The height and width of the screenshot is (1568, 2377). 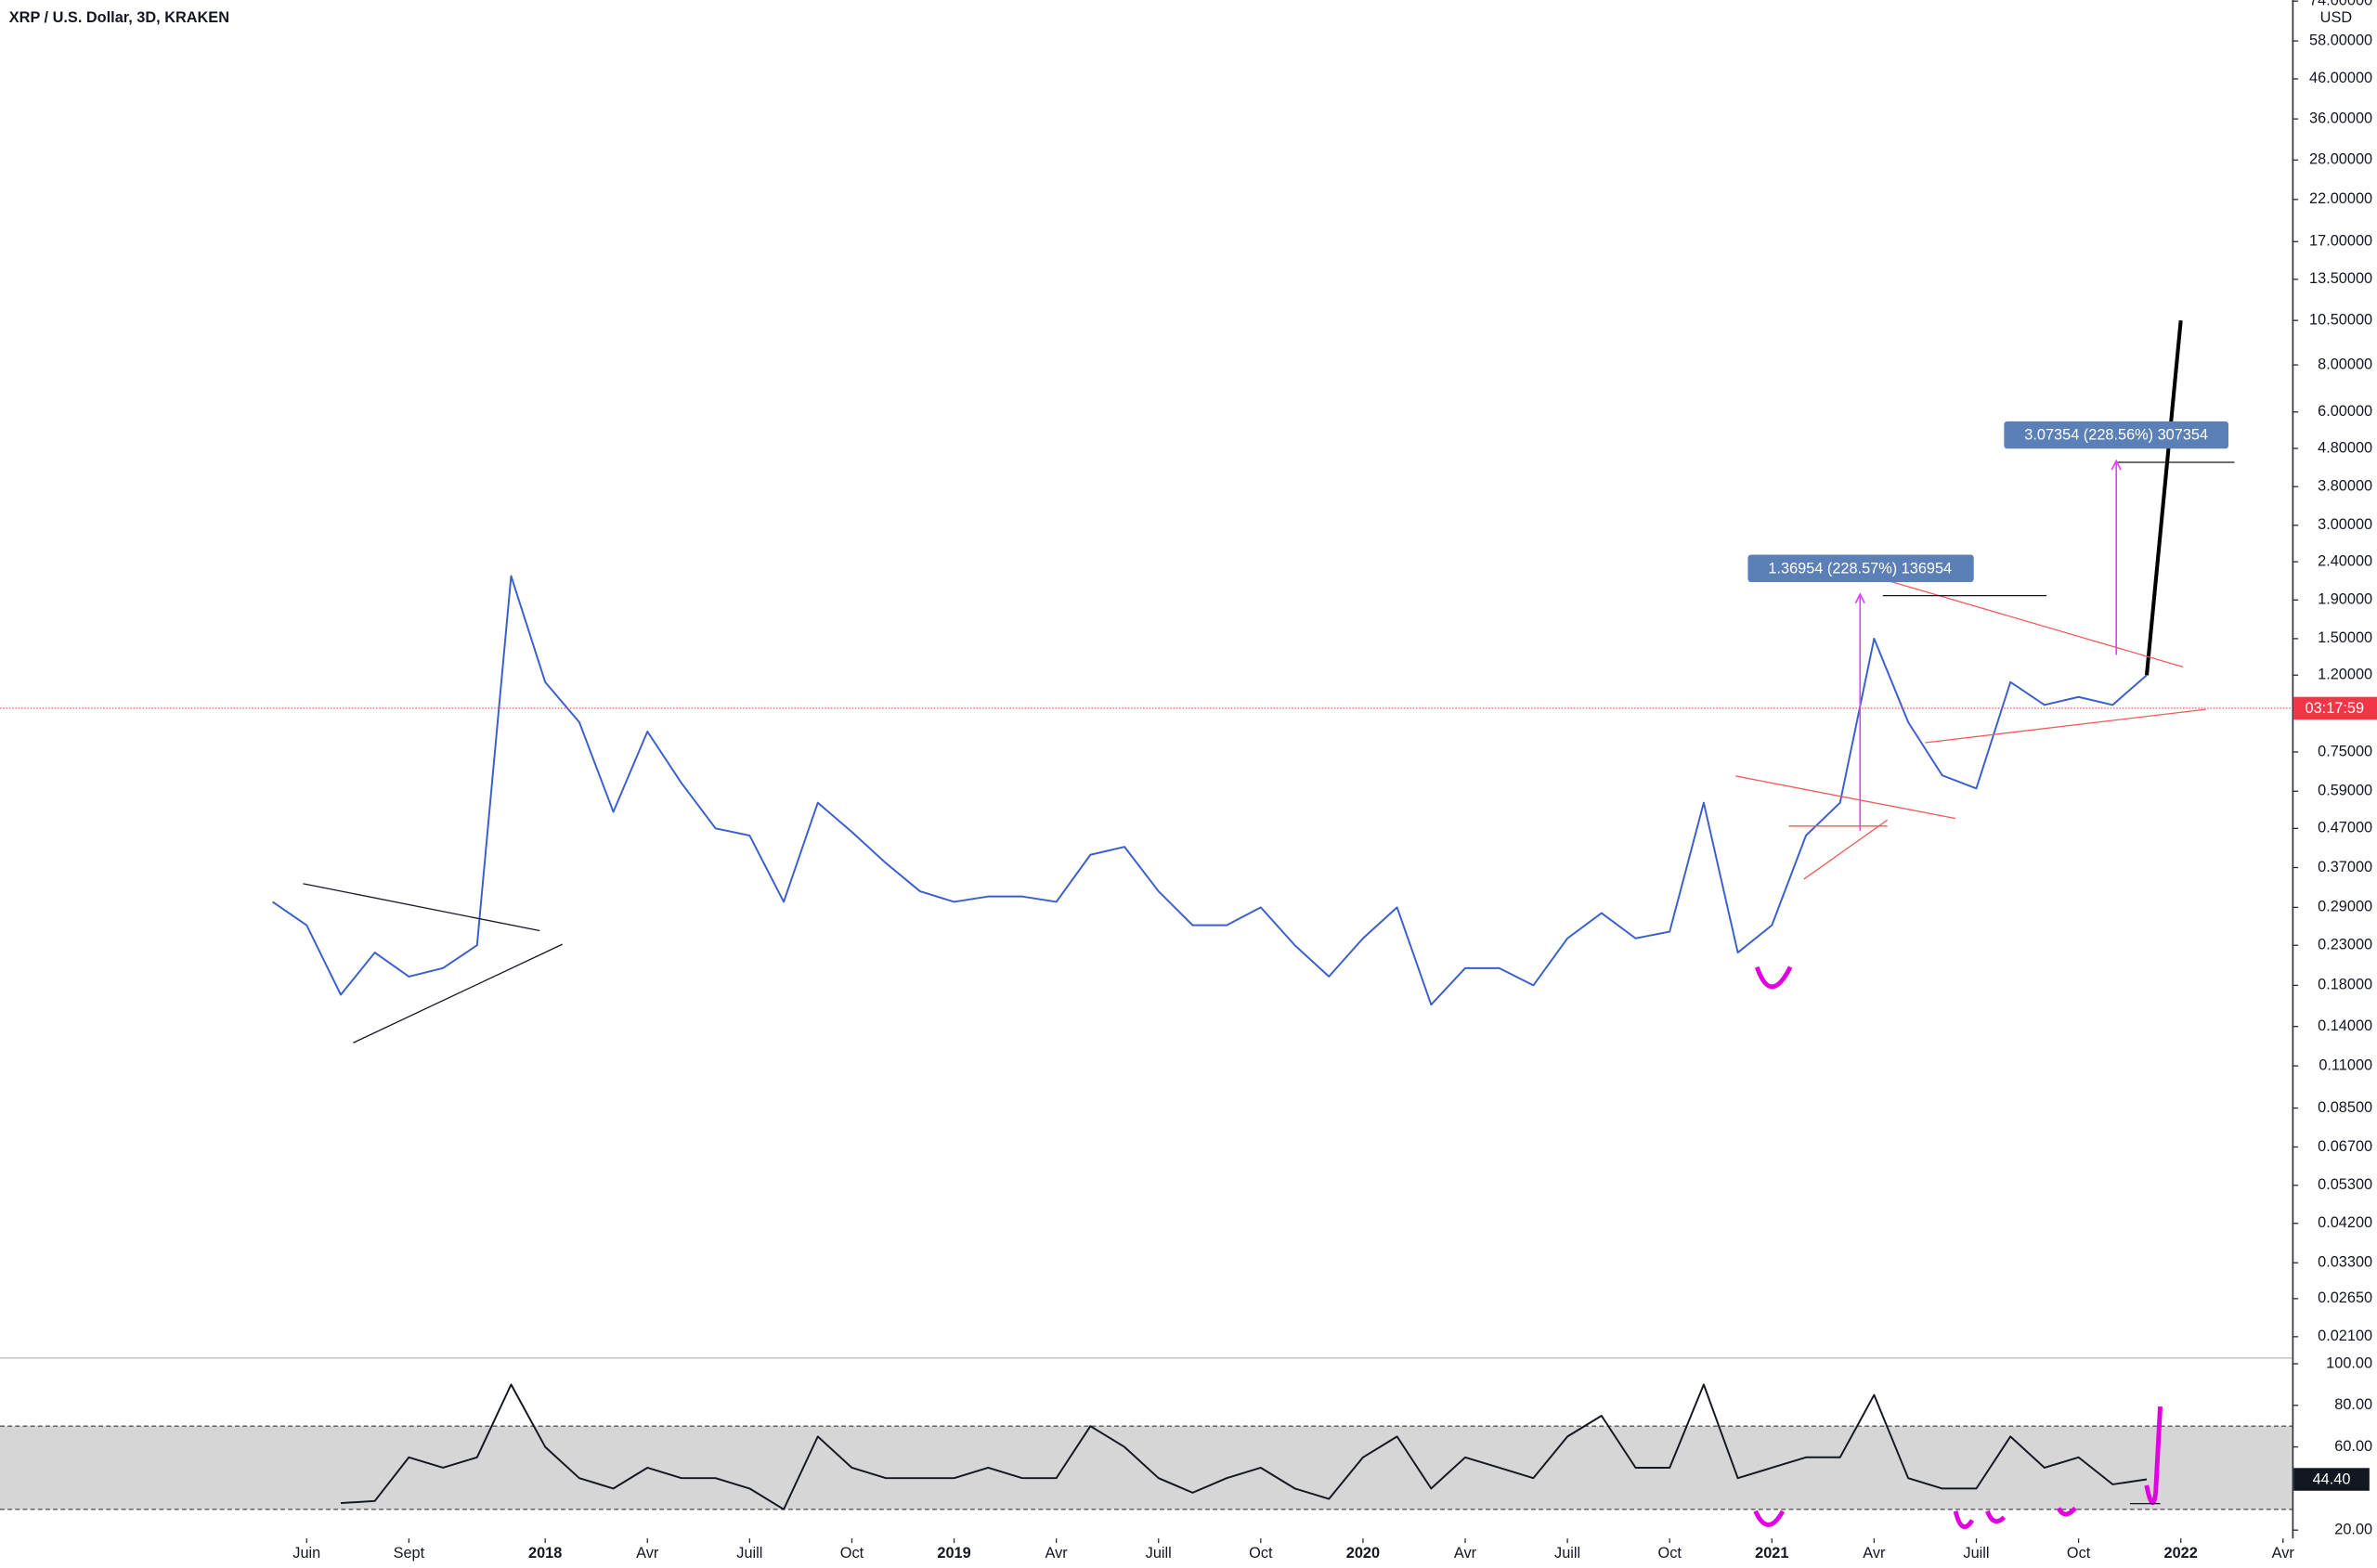 I want to click on y-tick-label: 0.18000, so click(x=2345, y=985).